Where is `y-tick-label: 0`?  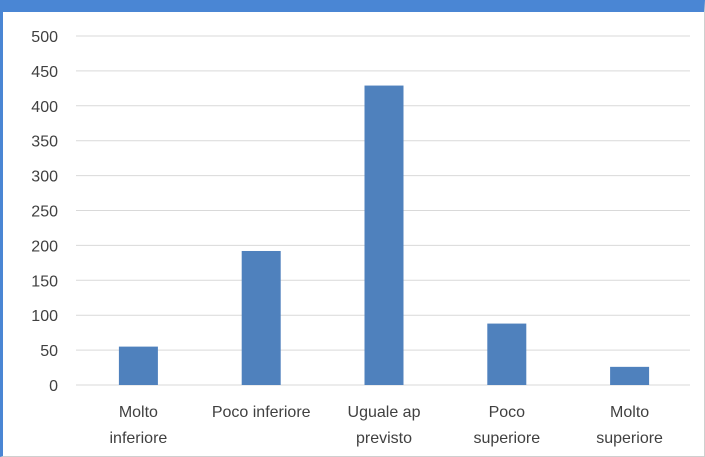
y-tick-label: 0 is located at coordinates (53, 386).